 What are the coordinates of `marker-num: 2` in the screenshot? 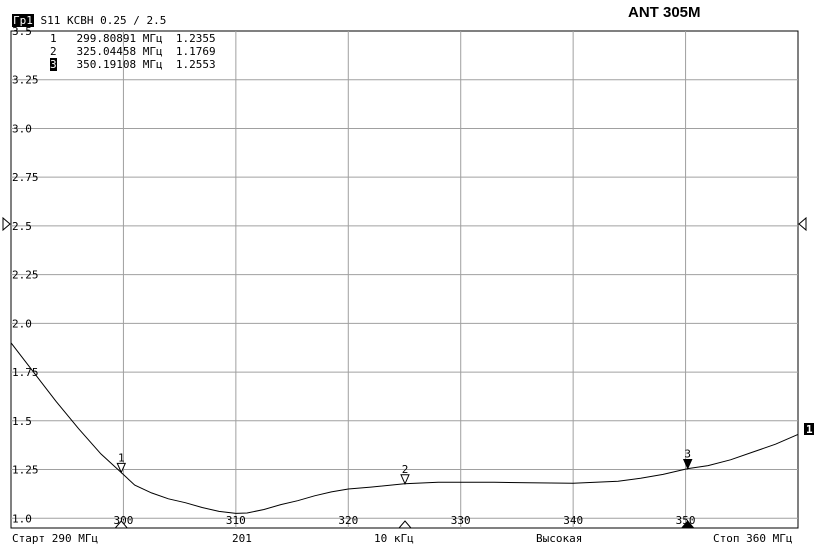 It's located at (53, 51).